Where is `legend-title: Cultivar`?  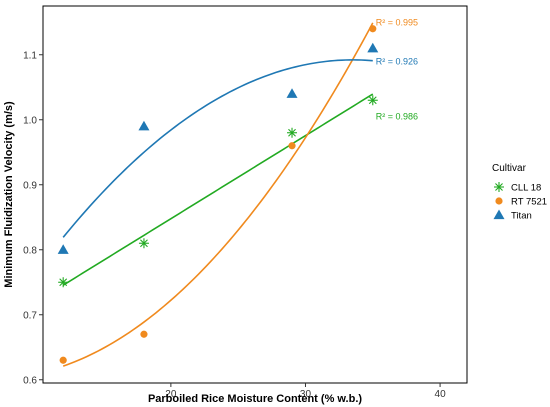 legend-title: Cultivar is located at coordinates (509, 168).